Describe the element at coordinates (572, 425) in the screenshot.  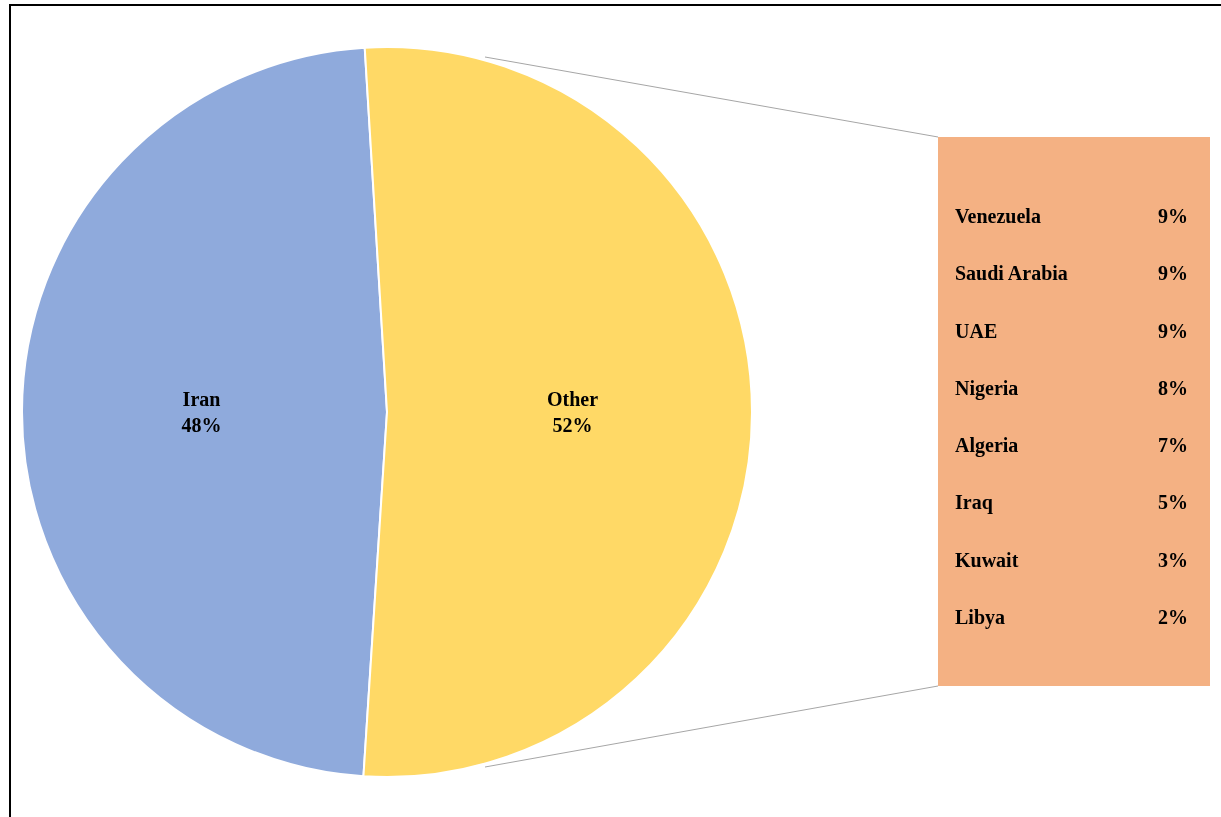
I see `data-label: 52%` at that location.